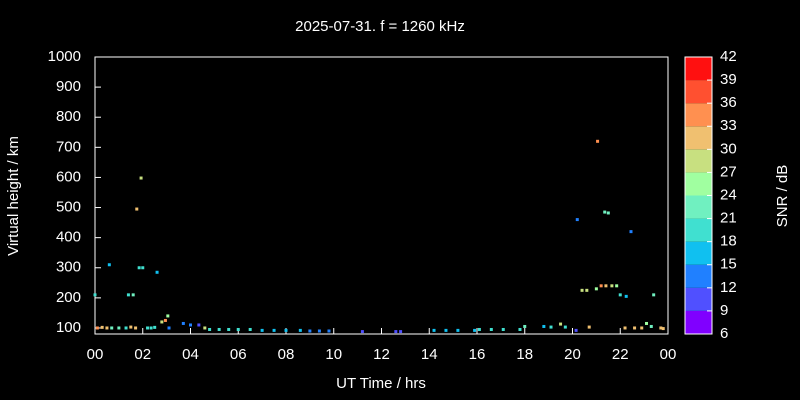  I want to click on colorbar-tick-label: 30, so click(728, 148).